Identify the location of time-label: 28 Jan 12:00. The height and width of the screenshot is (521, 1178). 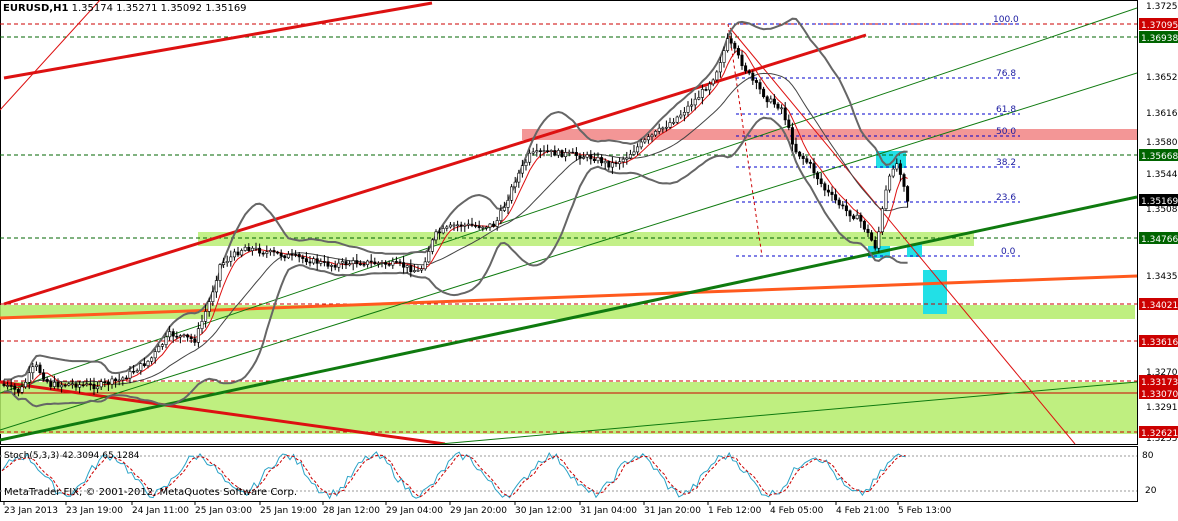
(351, 511).